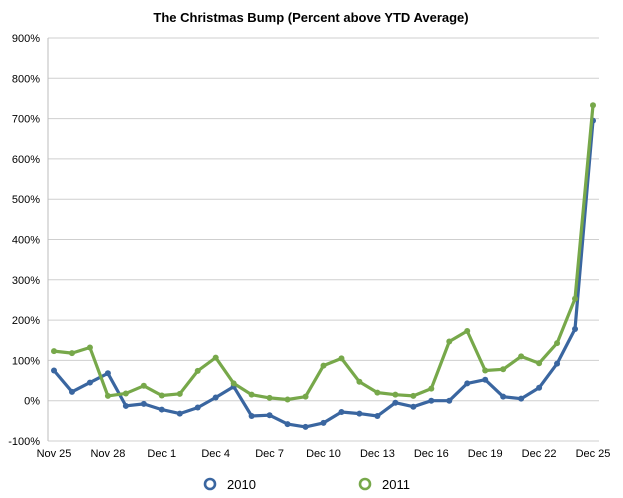  Describe the element at coordinates (24, 442) in the screenshot. I see `y-tick-label: -100%` at that location.